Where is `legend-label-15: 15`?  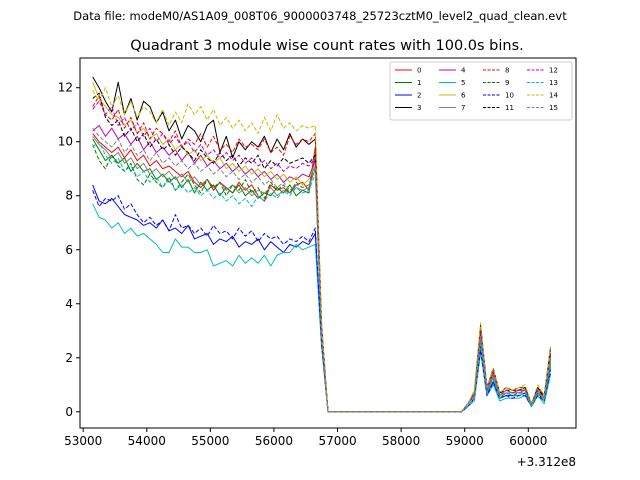 legend-label-15: 15 is located at coordinates (553, 108).